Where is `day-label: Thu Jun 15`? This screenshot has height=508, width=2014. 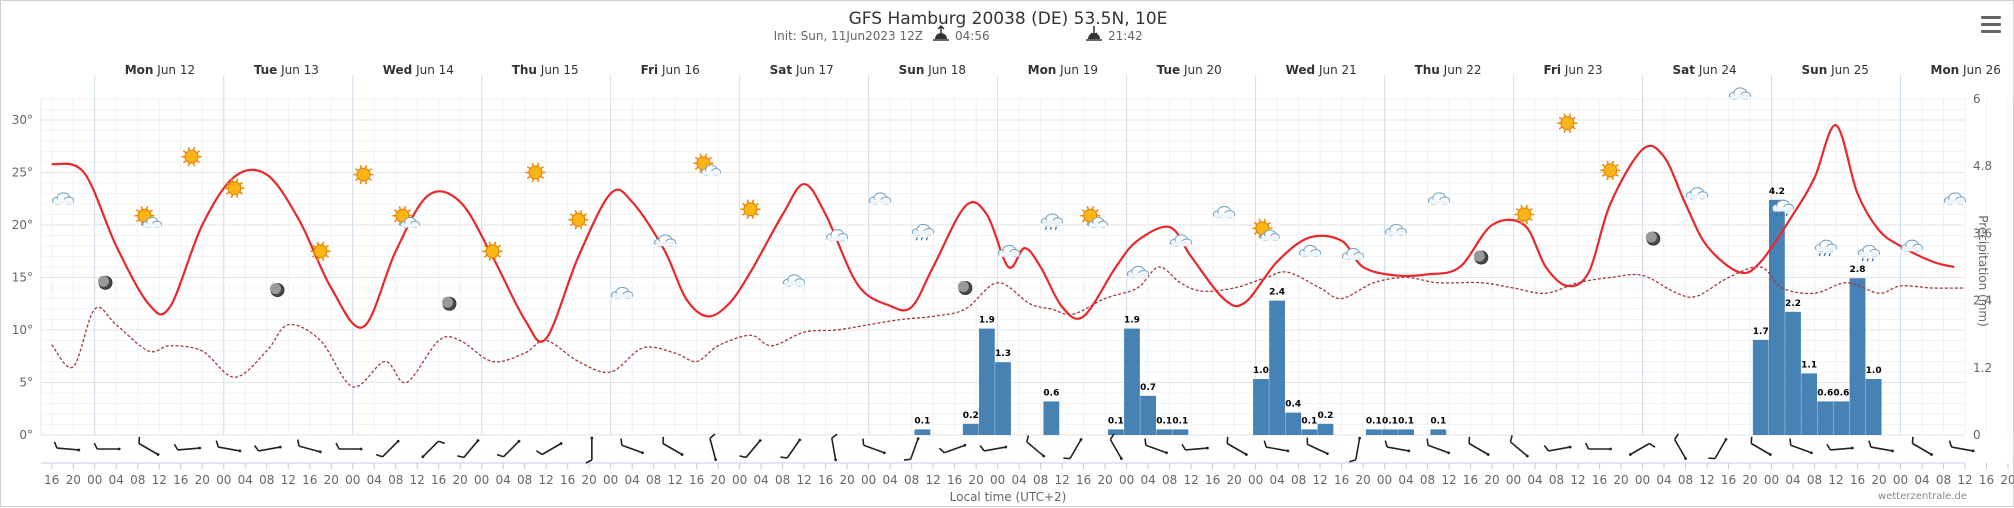 day-label: Thu Jun 15 is located at coordinates (545, 70).